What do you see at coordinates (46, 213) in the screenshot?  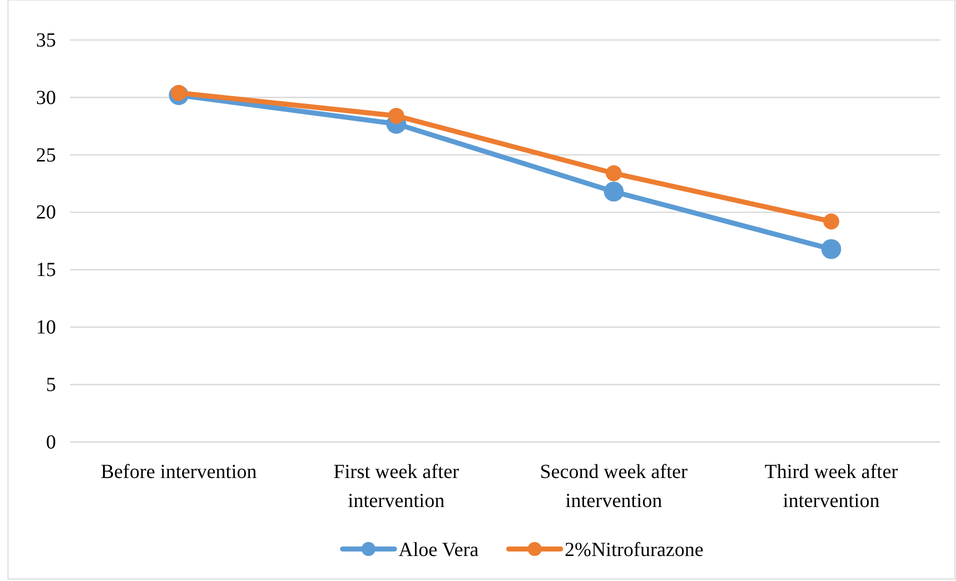 I see `y-tick-label: 20` at bounding box center [46, 213].